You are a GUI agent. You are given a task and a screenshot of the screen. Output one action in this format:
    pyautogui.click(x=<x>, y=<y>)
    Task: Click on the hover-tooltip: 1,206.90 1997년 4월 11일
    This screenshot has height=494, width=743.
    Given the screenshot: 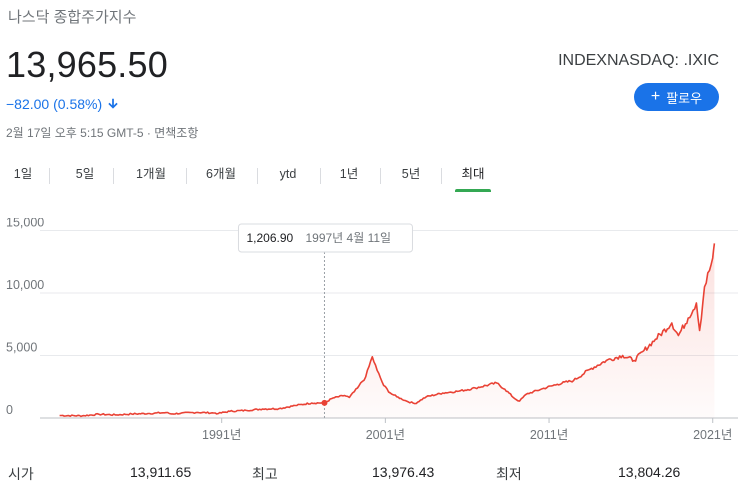 What is the action you would take?
    pyautogui.click(x=325, y=238)
    